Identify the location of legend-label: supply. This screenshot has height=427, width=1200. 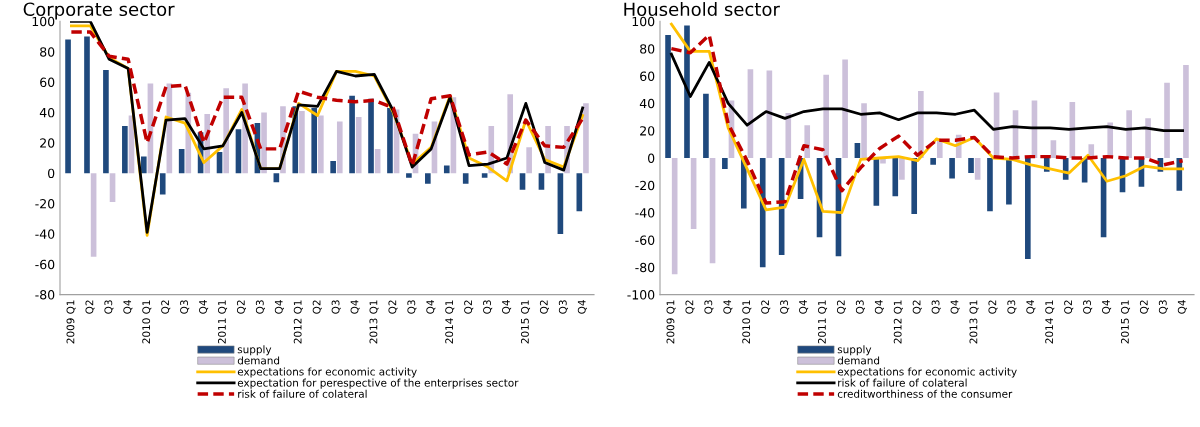
(254, 350).